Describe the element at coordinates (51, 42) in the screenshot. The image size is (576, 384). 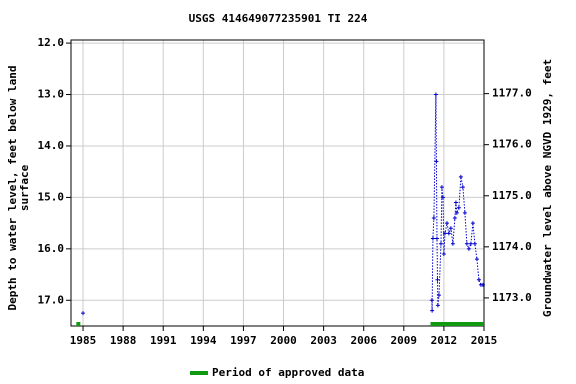
I see `y-tick-label: 12.0` at that location.